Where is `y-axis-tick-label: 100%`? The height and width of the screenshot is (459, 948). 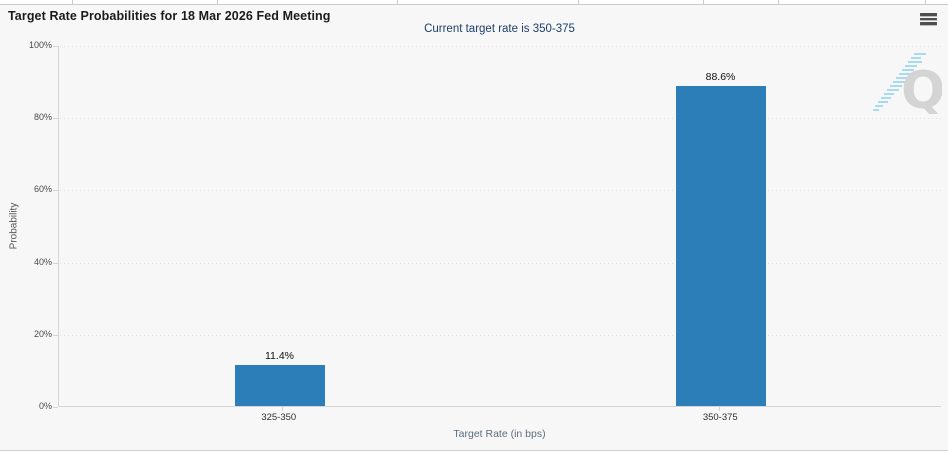 y-axis-tick-label: 100% is located at coordinates (40, 45).